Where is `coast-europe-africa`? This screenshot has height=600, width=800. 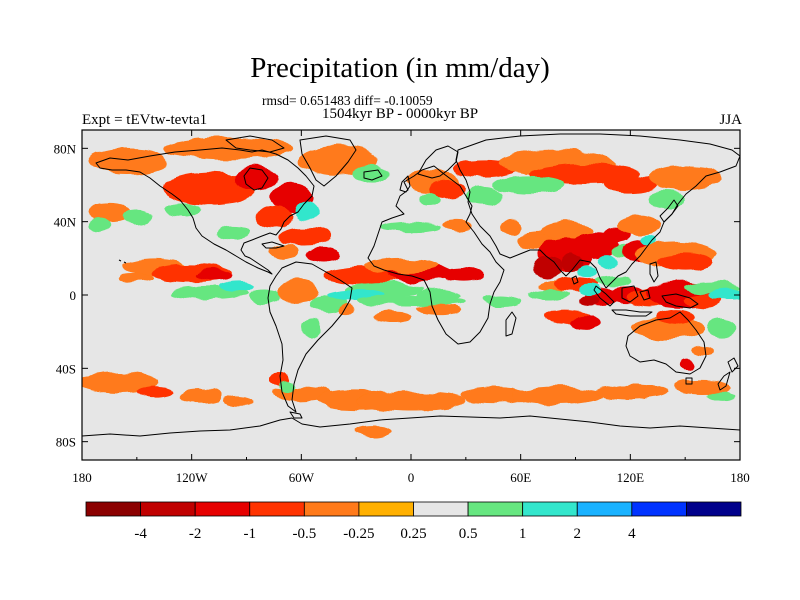 coast-europe-africa is located at coordinates (436, 255).